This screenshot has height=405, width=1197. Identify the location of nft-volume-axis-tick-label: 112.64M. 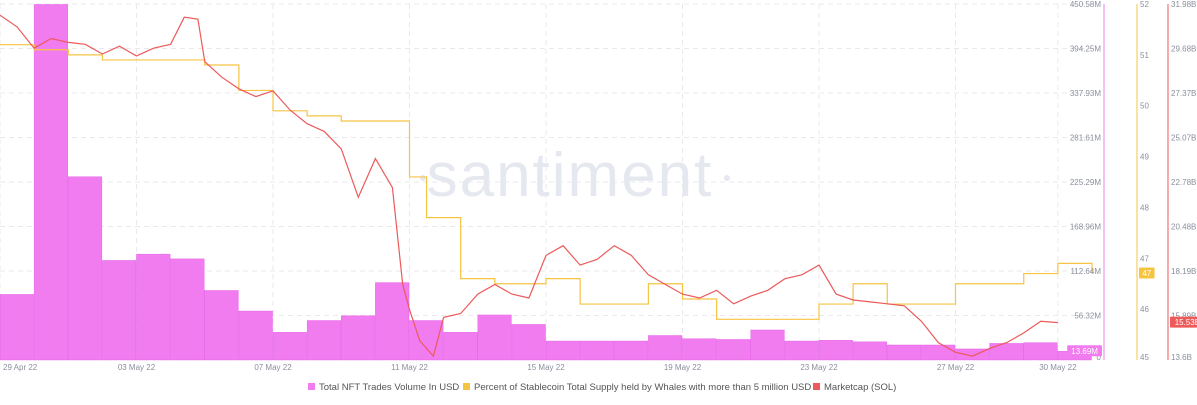
(1085, 271).